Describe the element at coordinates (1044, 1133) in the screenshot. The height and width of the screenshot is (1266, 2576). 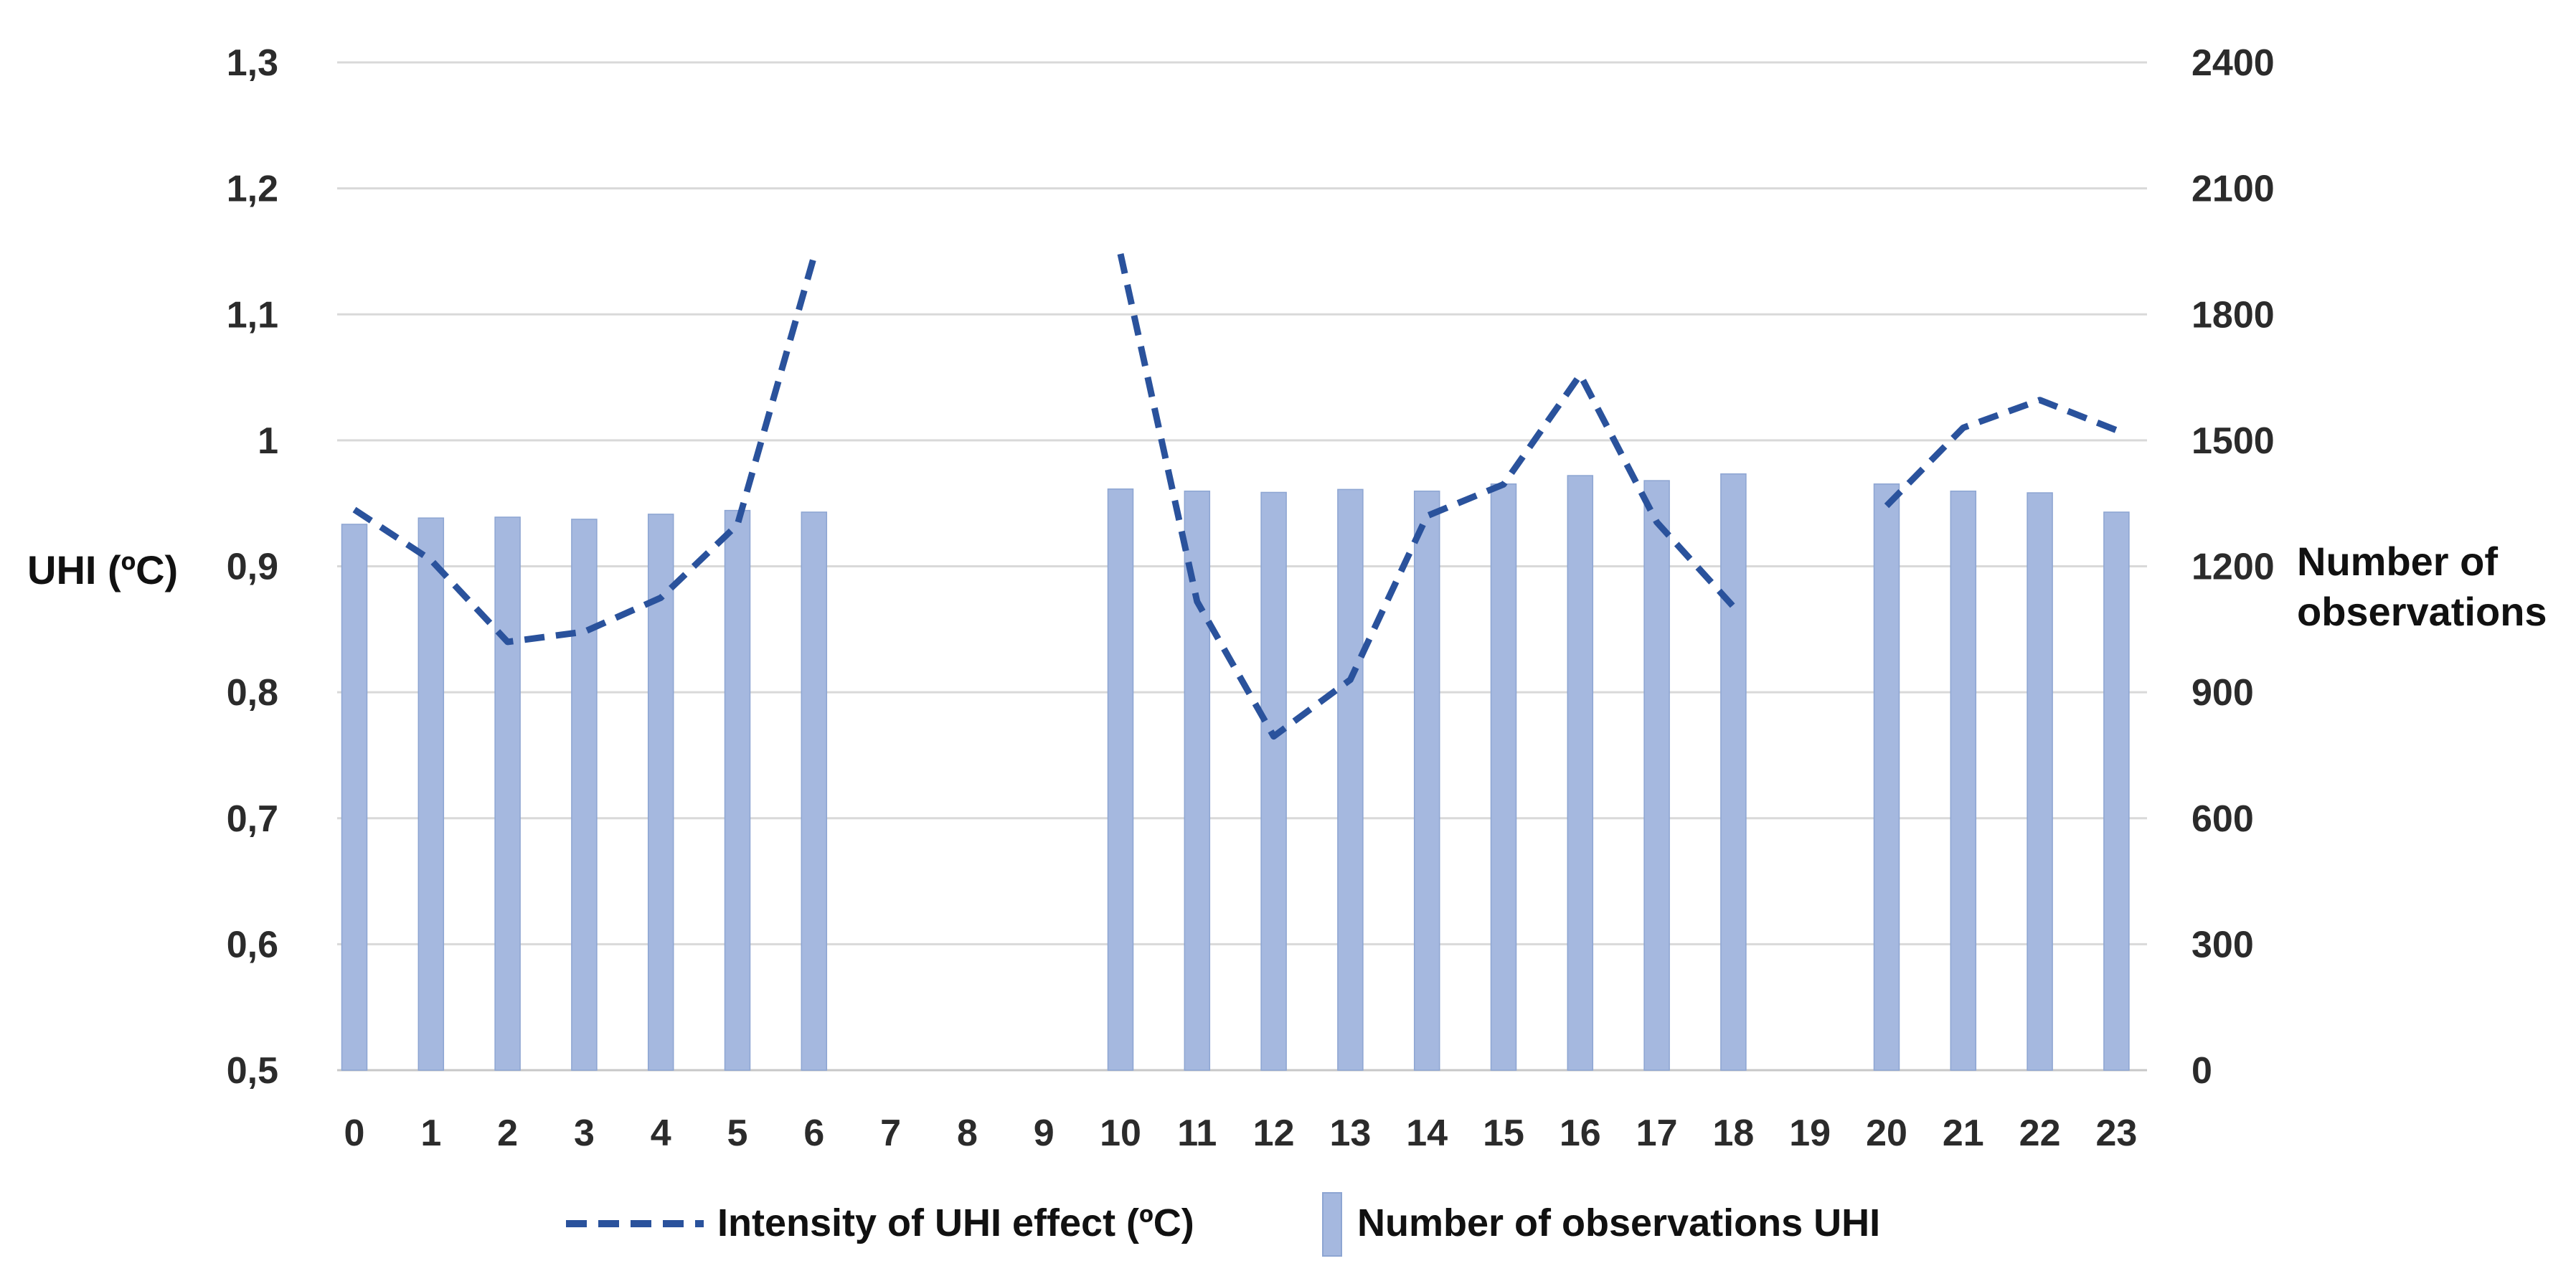
I see `x-tick-label: 9` at that location.